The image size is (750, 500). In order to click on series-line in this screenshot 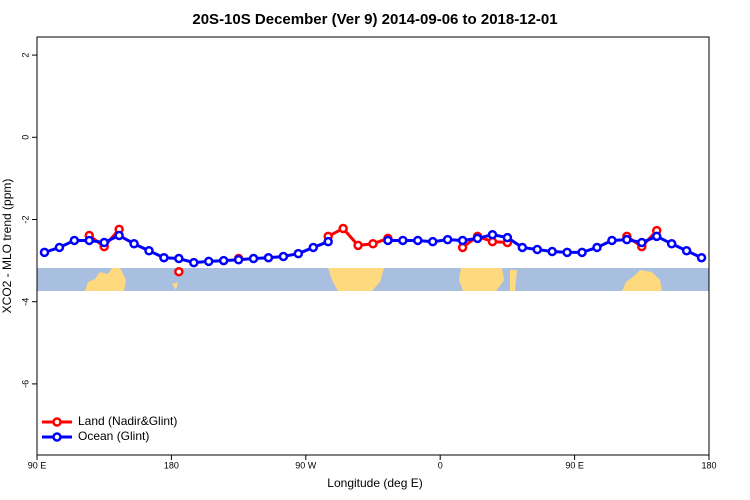, I will do `click(373, 249)`.